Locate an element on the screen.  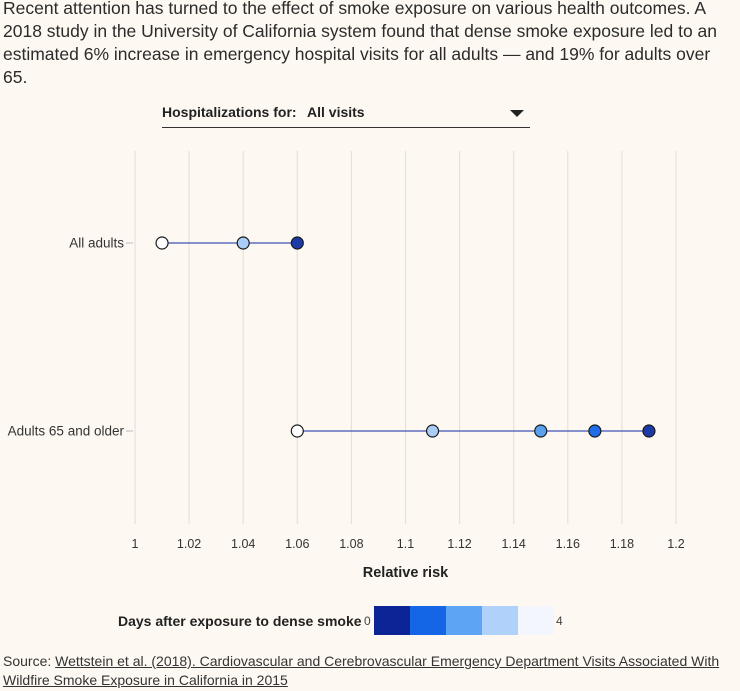
x-axis-label: Relative risk is located at coordinates (406, 573).